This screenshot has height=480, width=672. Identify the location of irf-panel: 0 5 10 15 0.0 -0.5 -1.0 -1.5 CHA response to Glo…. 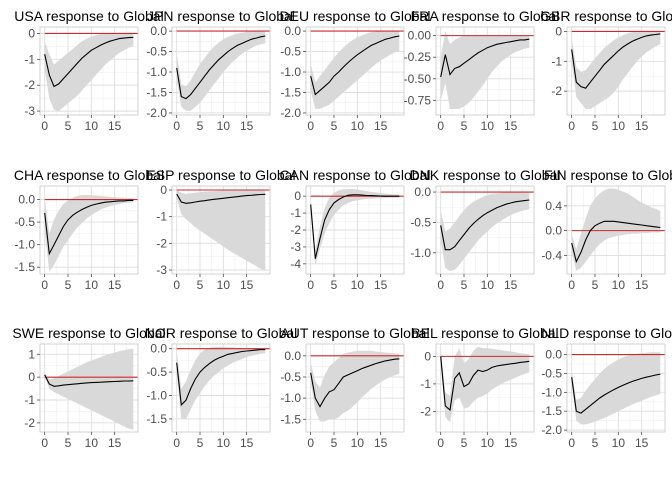
(89, 229).